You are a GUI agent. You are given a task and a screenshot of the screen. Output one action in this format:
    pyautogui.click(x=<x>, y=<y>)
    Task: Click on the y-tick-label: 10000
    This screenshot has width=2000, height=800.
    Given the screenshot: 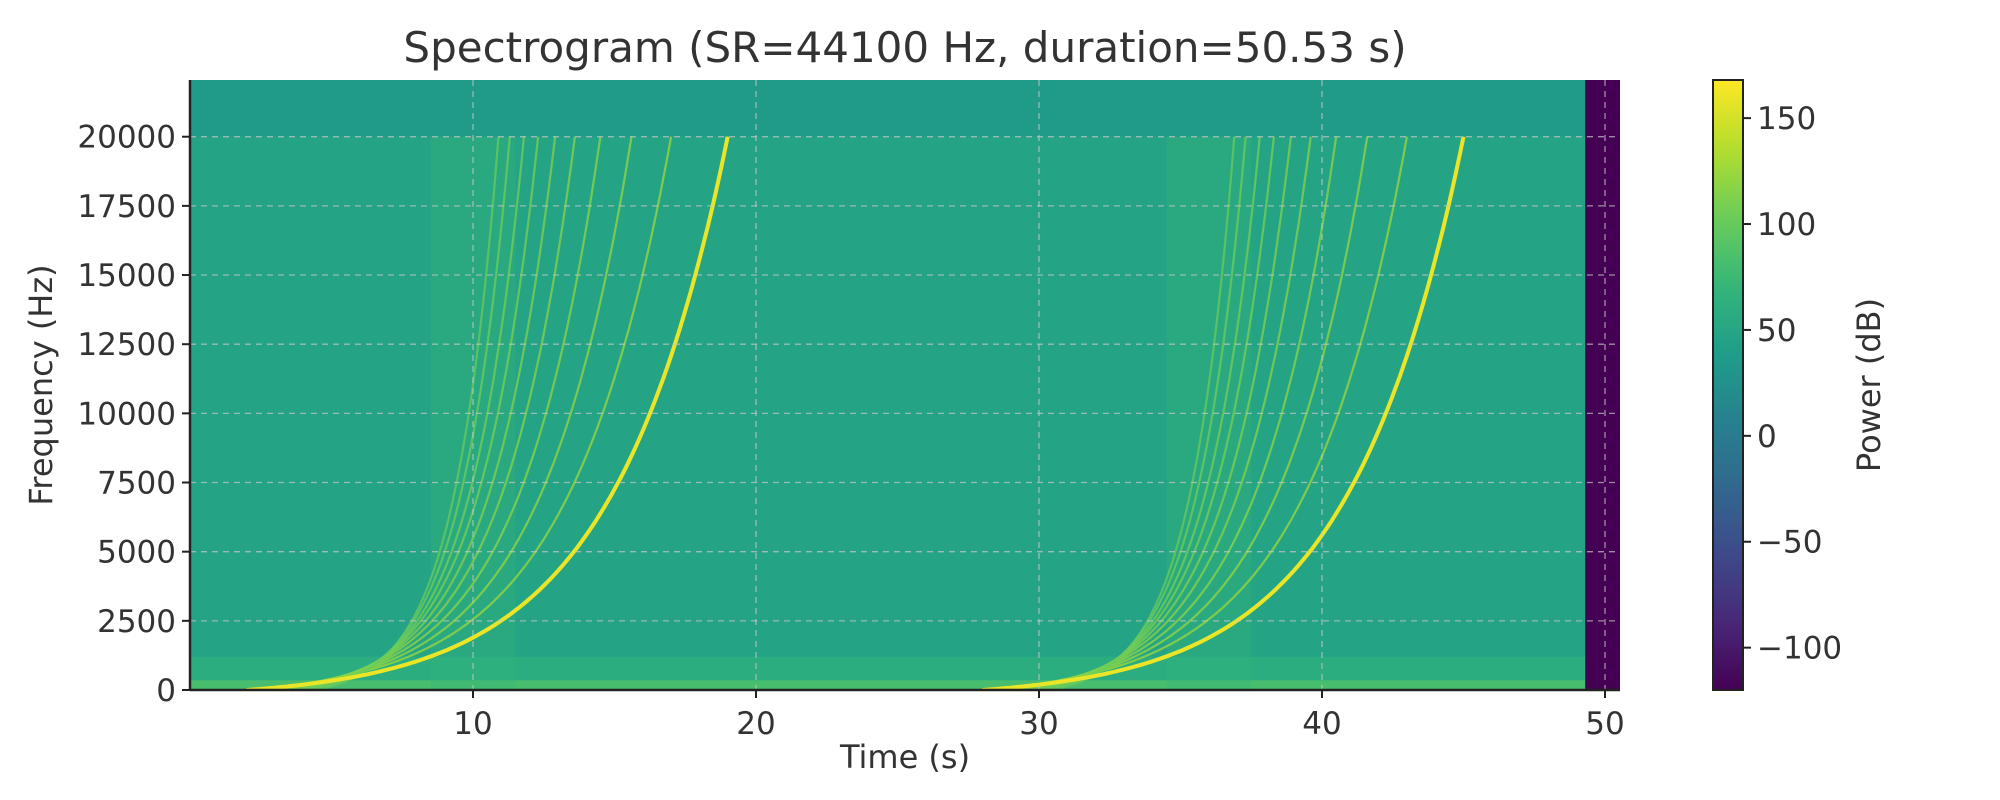 What is the action you would take?
    pyautogui.click(x=126, y=414)
    